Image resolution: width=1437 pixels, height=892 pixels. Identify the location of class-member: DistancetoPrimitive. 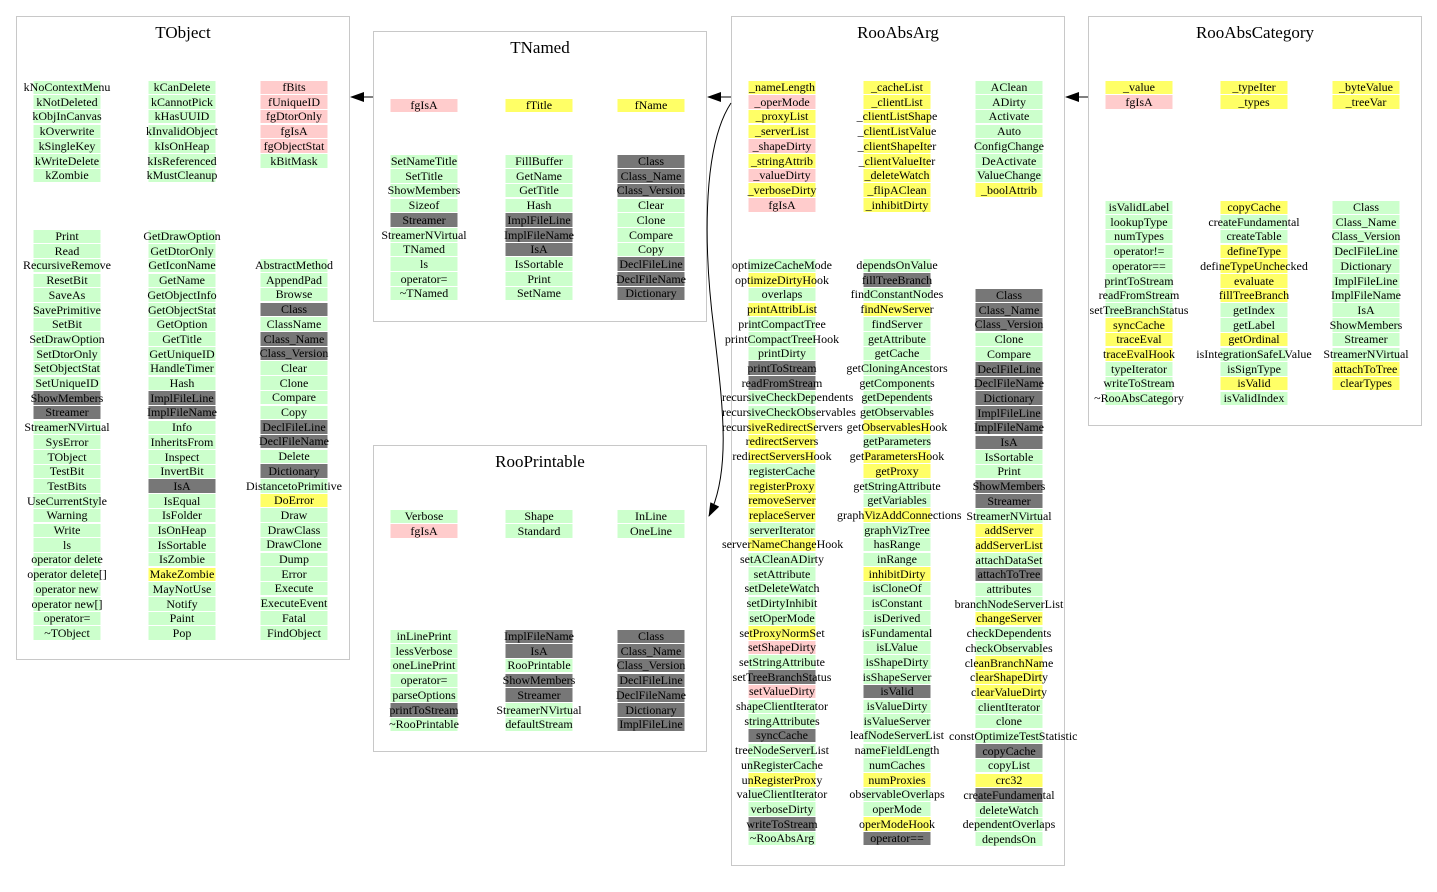
(294, 486).